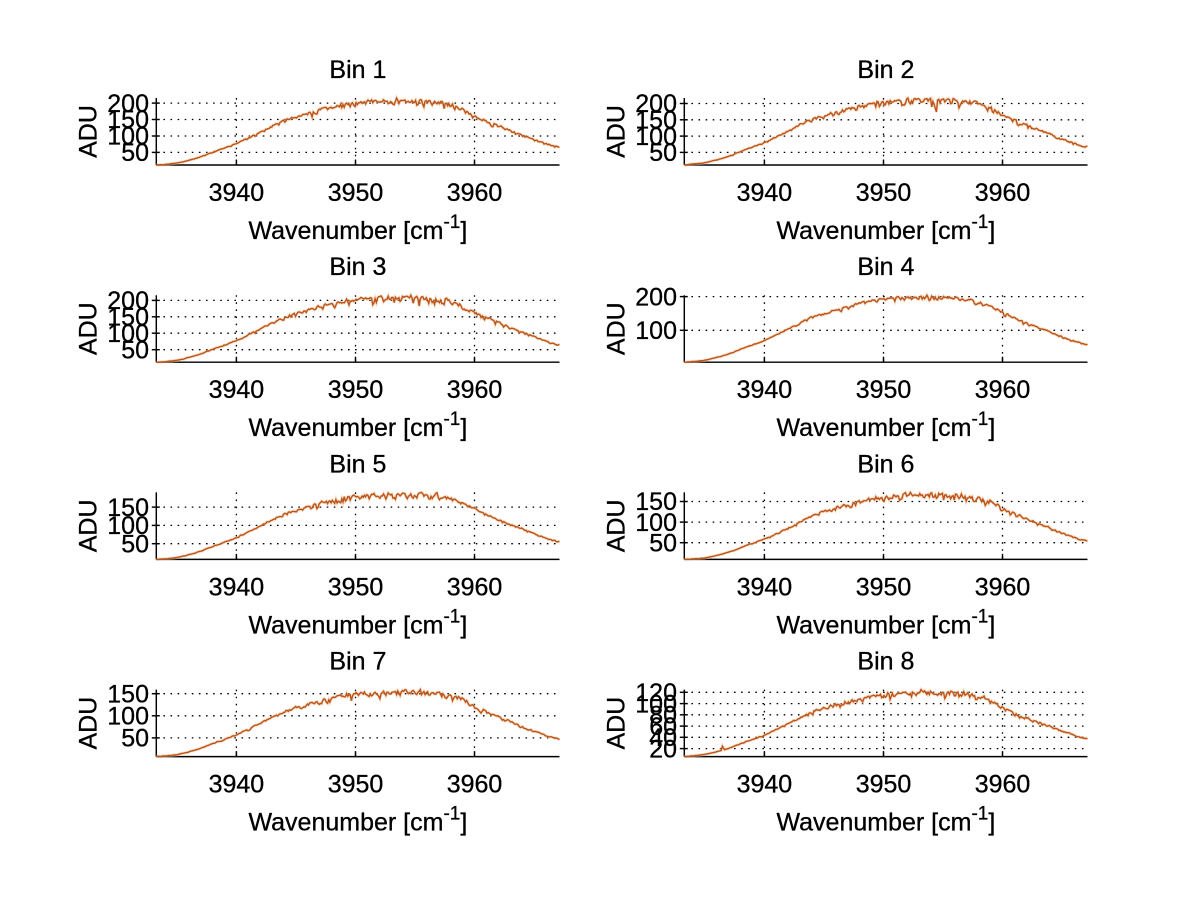  Describe the element at coordinates (885, 464) in the screenshot. I see `svg-text: Bin 6` at that location.